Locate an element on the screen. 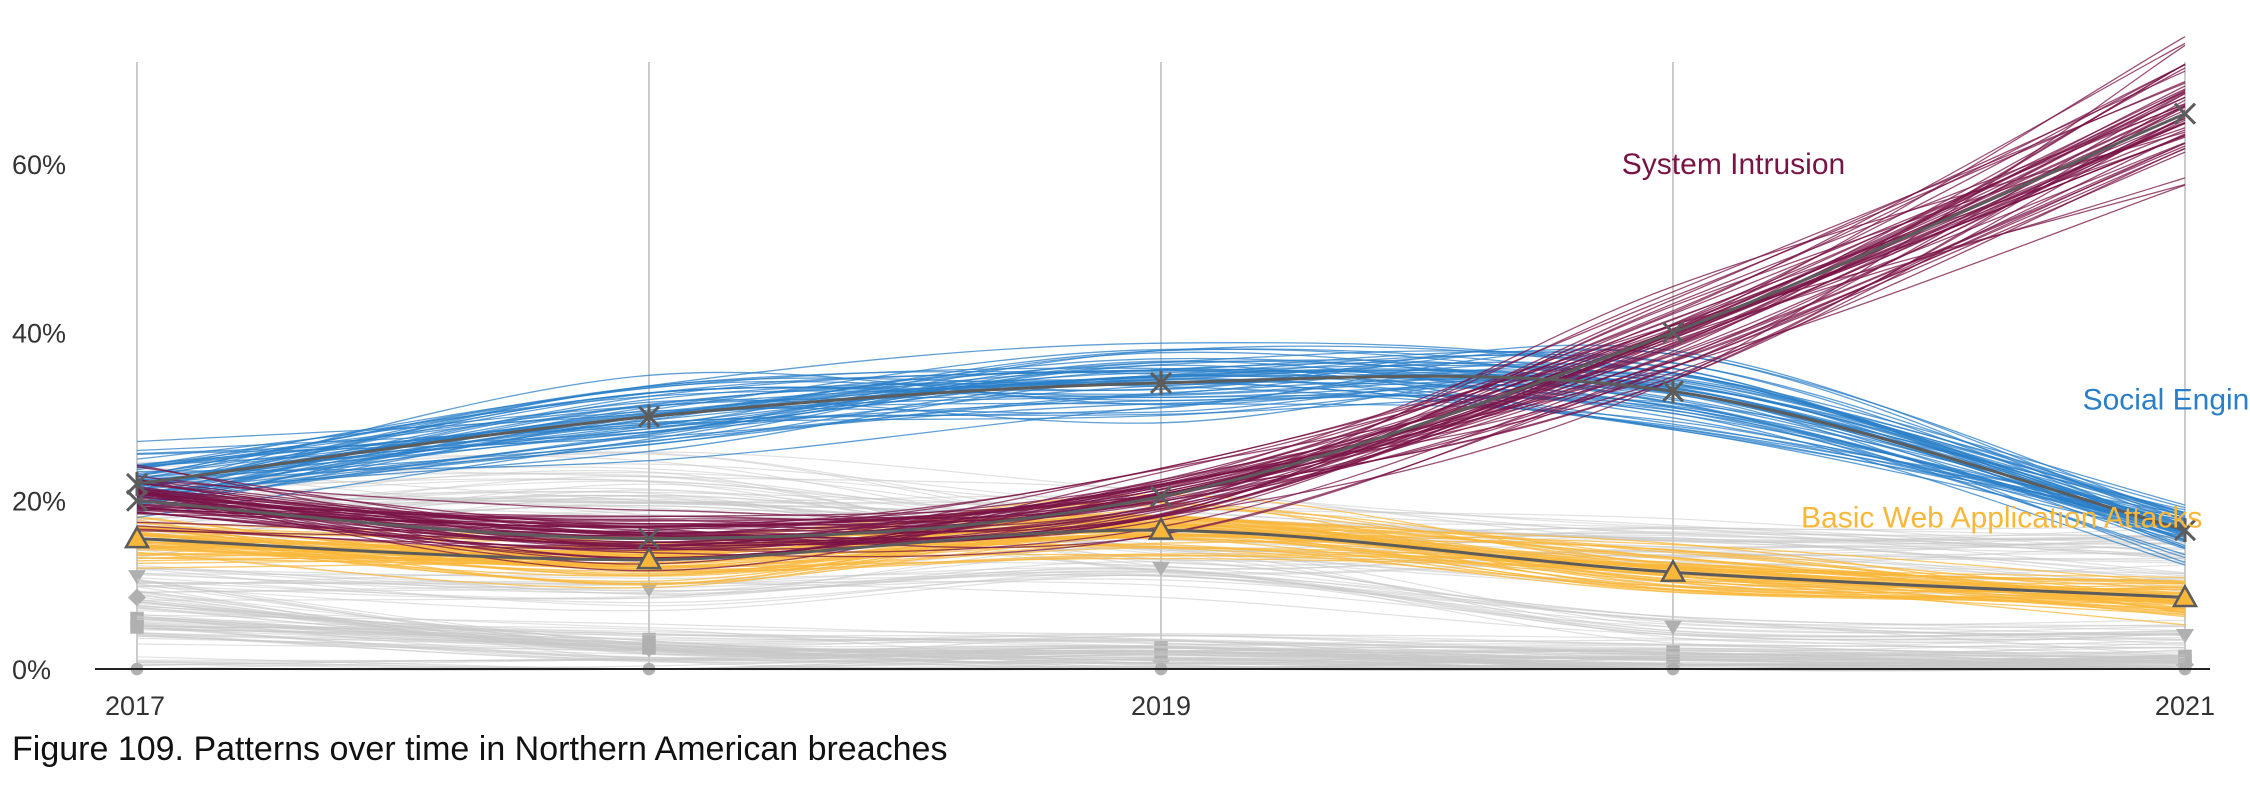  y-tick-label: 40% is located at coordinates (39, 333).